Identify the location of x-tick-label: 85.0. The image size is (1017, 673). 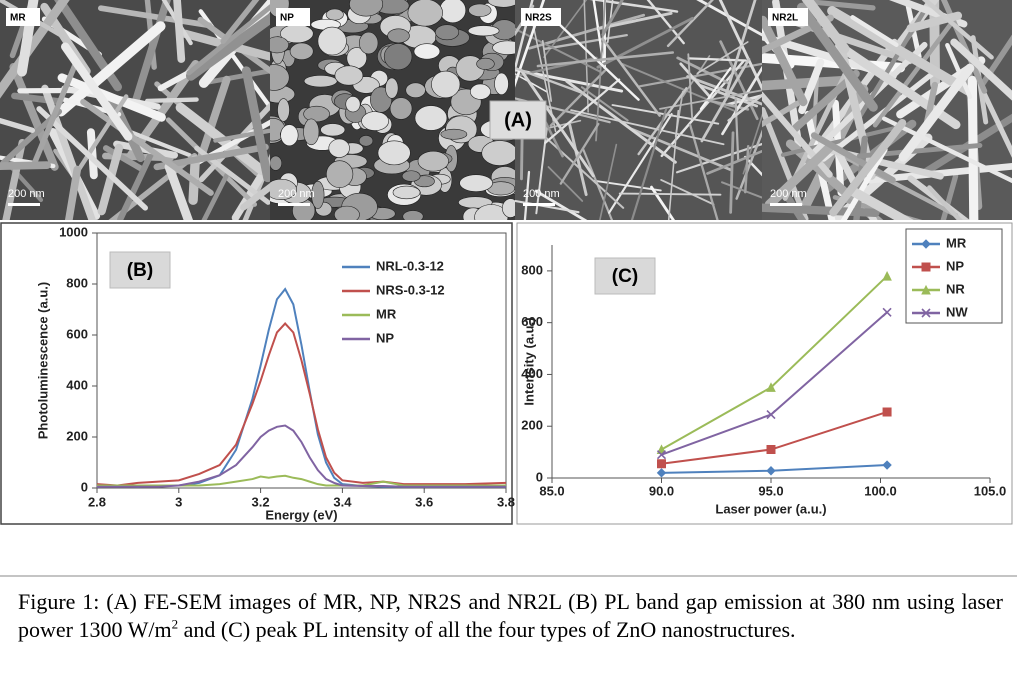
(551, 490).